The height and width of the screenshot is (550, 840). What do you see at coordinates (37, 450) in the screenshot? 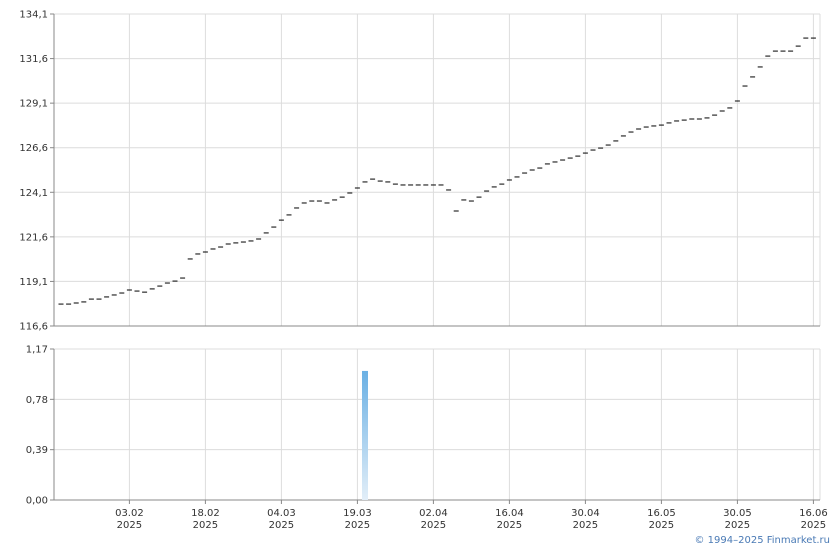
I see `y-tick-label: 0,39` at bounding box center [37, 450].